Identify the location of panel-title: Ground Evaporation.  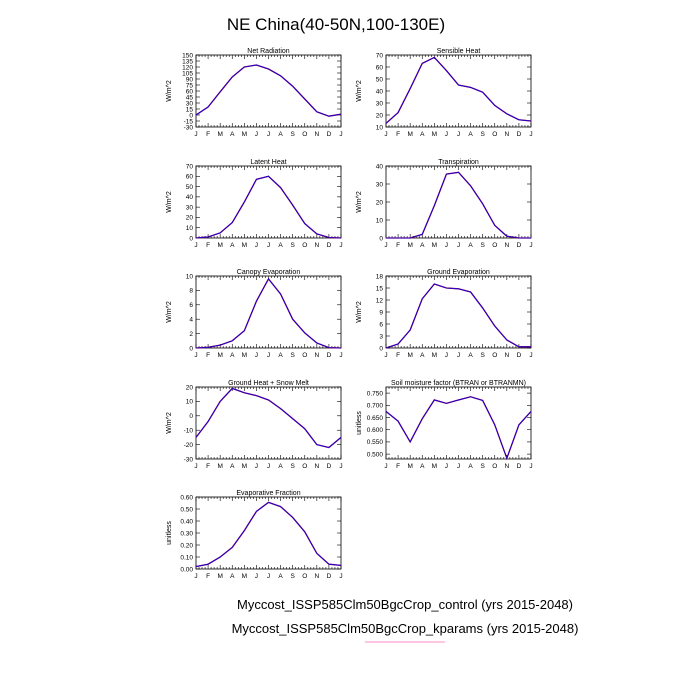
(458, 272).